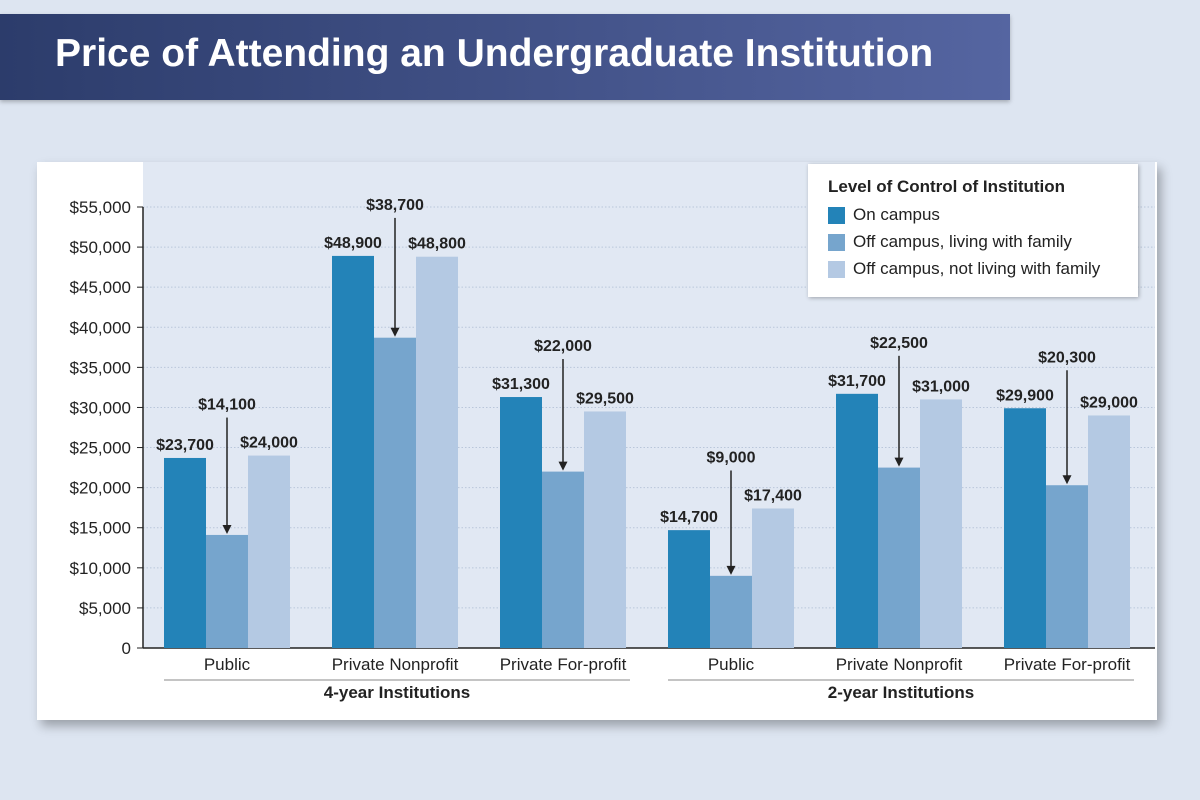  Describe the element at coordinates (977, 268) in the screenshot. I see `legend-label: Off campus, not living with family` at that location.